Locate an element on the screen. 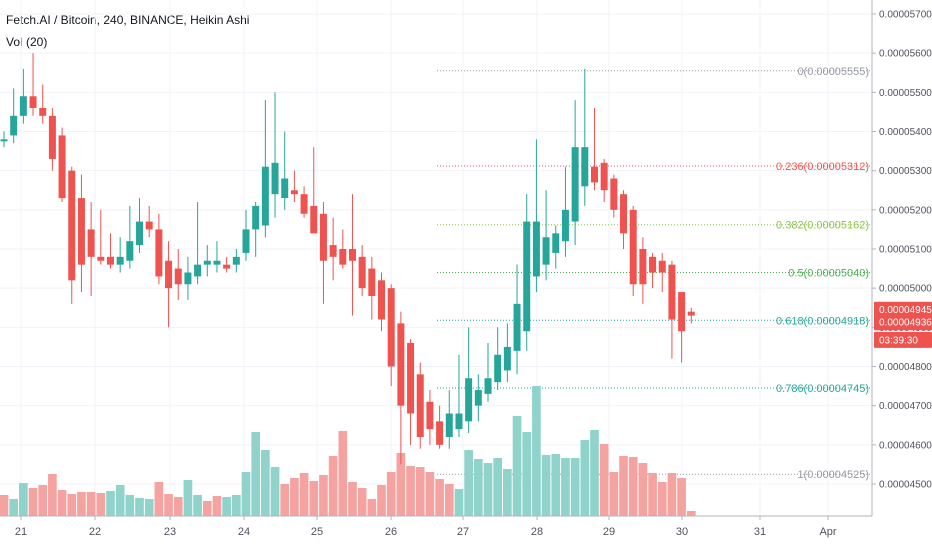  x-tick-label: 29 is located at coordinates (609, 532).